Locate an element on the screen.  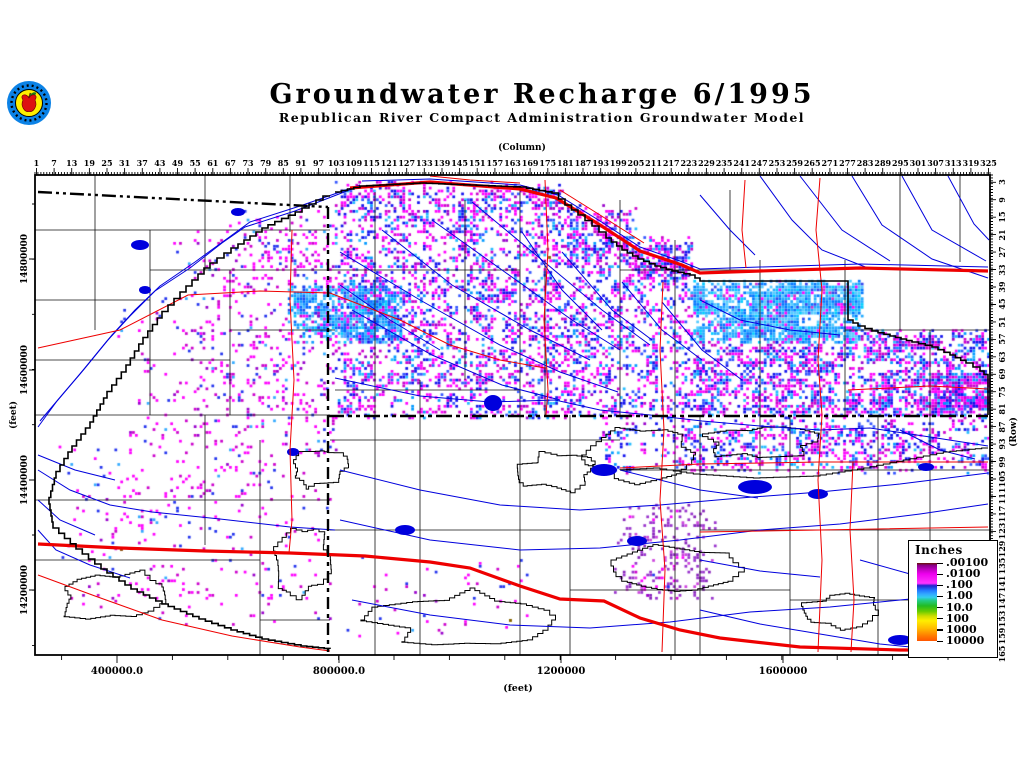
column-tick-label: 283 is located at coordinates (865, 163).